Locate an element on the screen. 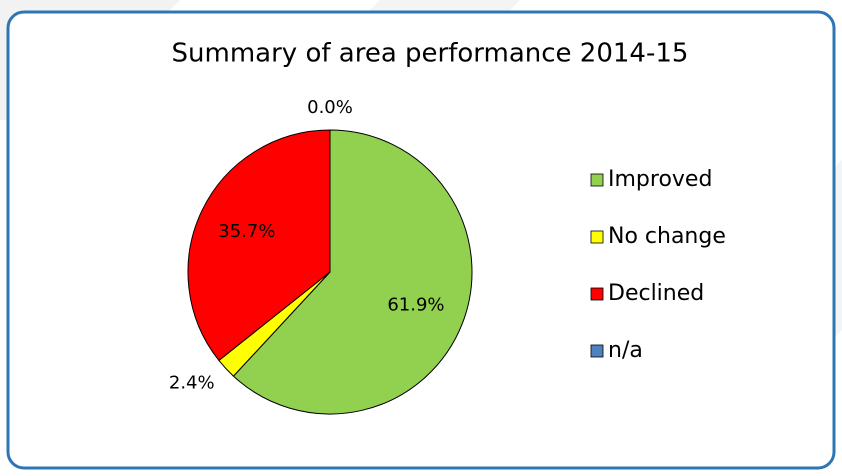 The height and width of the screenshot is (476, 842). pie-slice is located at coordinates (259, 245).